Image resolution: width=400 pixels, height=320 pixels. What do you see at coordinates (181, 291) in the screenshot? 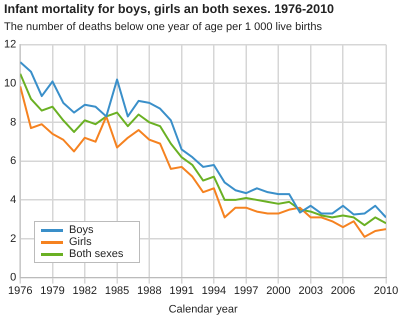
I see `x-tick-label: 1991` at bounding box center [181, 291].